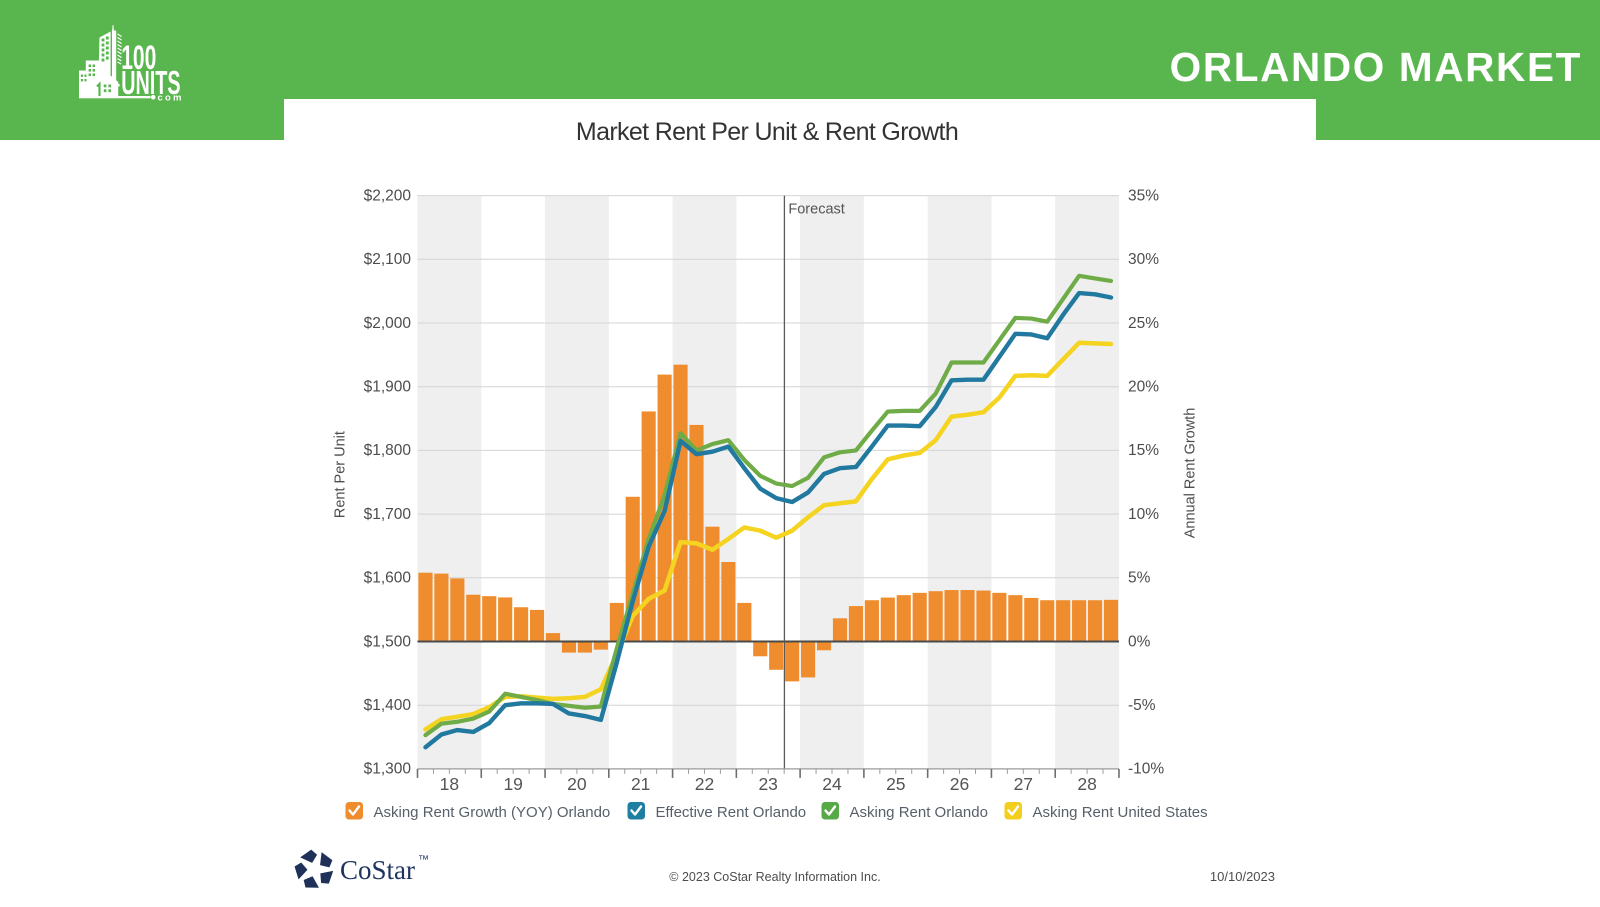 Image resolution: width=1600 pixels, height=907 pixels. What do you see at coordinates (731, 812) in the screenshot?
I see `svg-text: Effective Rent Orlando` at bounding box center [731, 812].